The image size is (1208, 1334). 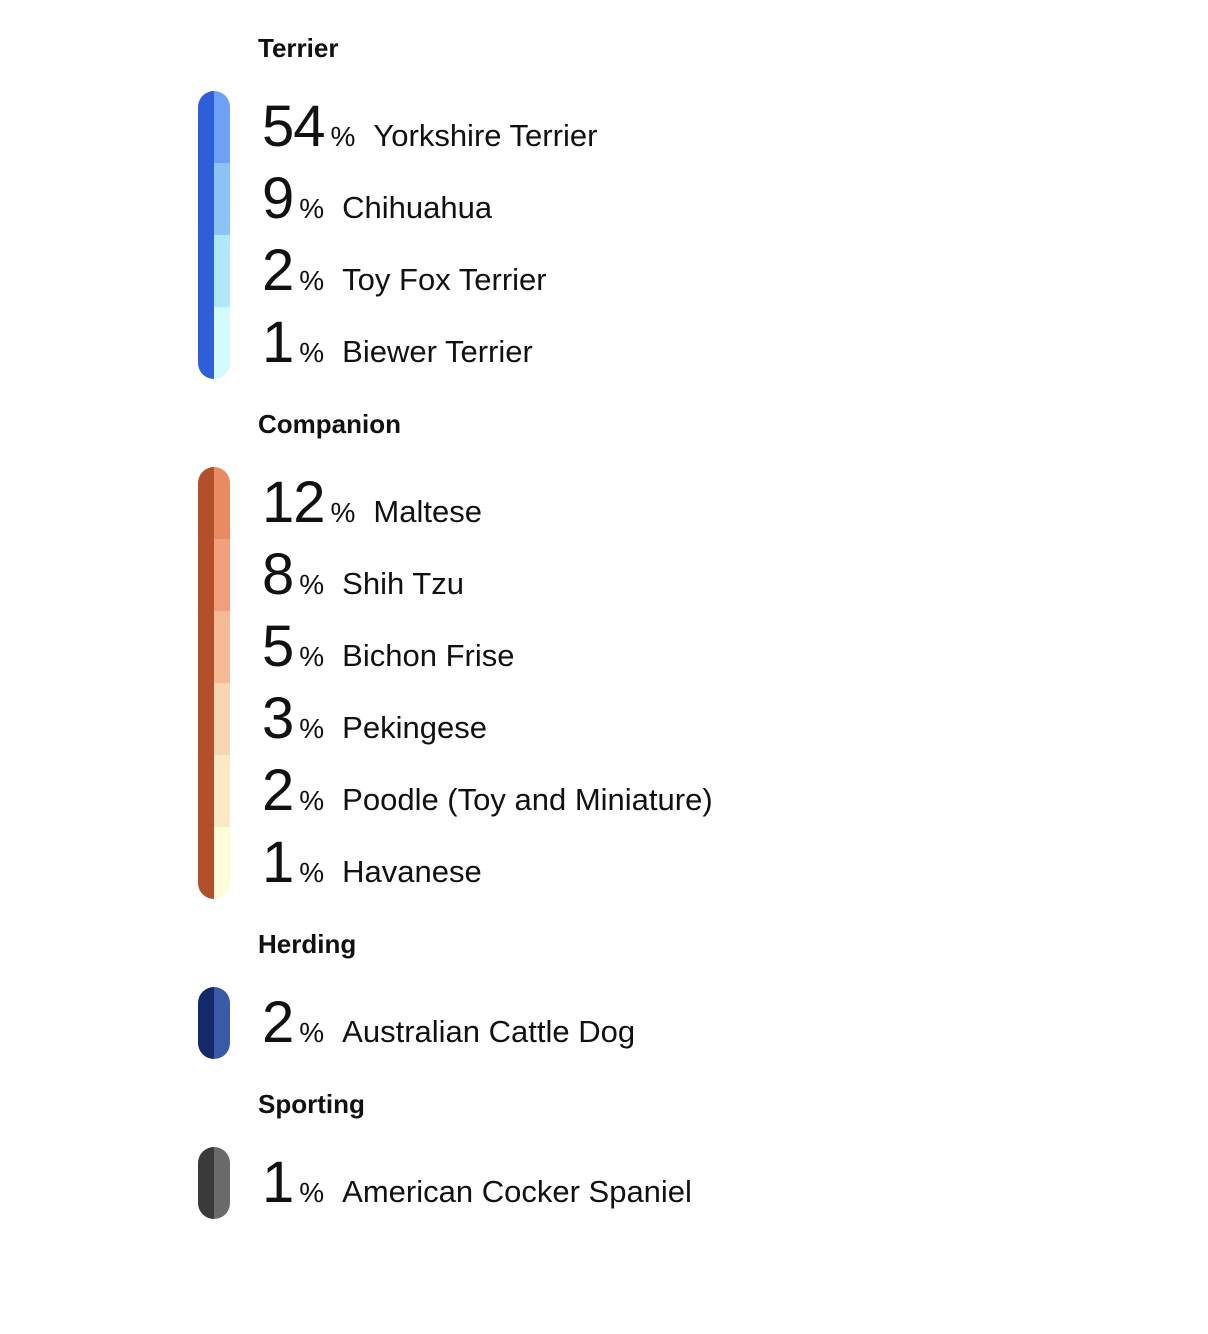 What do you see at coordinates (417, 207) in the screenshot?
I see `breed-name: Chihuahua` at bounding box center [417, 207].